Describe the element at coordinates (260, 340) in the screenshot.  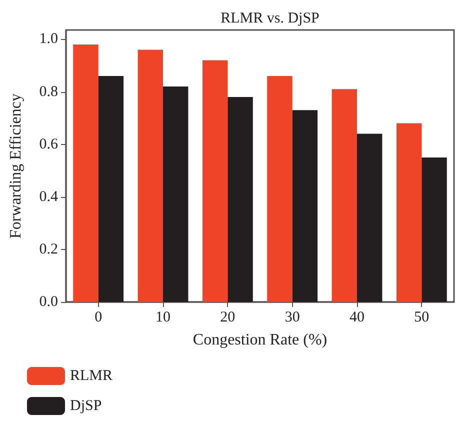
I see `x-axis-title: Congestion Rate (%)` at that location.